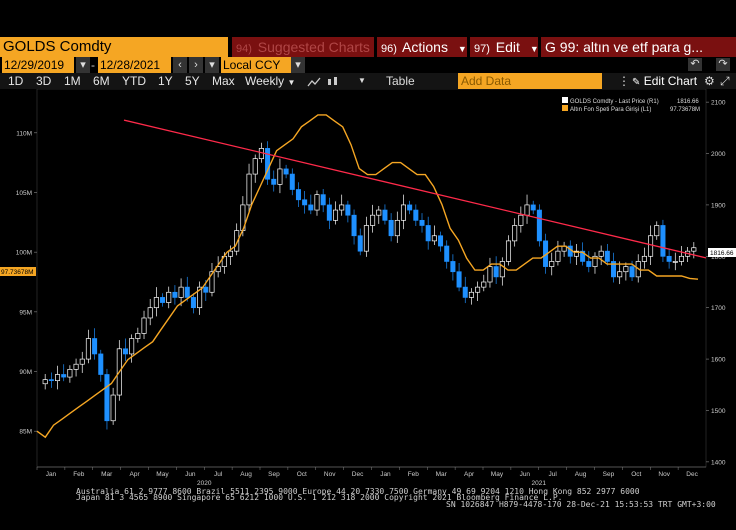  Describe the element at coordinates (422, 47) in the screenshot. I see `actions-menu: 96) Actions ▼` at that location.